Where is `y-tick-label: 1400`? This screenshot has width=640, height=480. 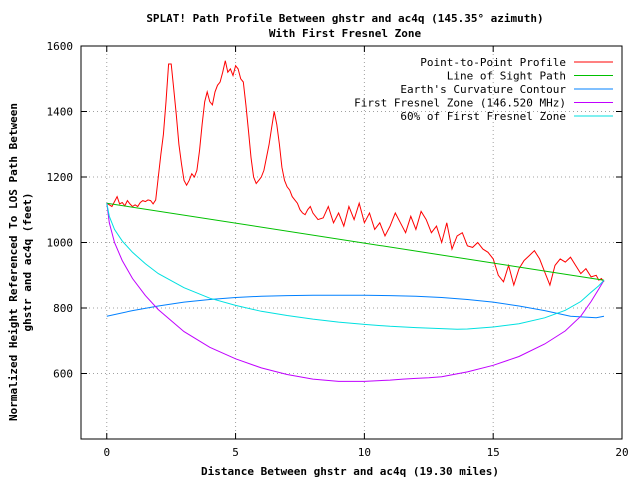 y-tick-label: 1400 is located at coordinates (60, 112).